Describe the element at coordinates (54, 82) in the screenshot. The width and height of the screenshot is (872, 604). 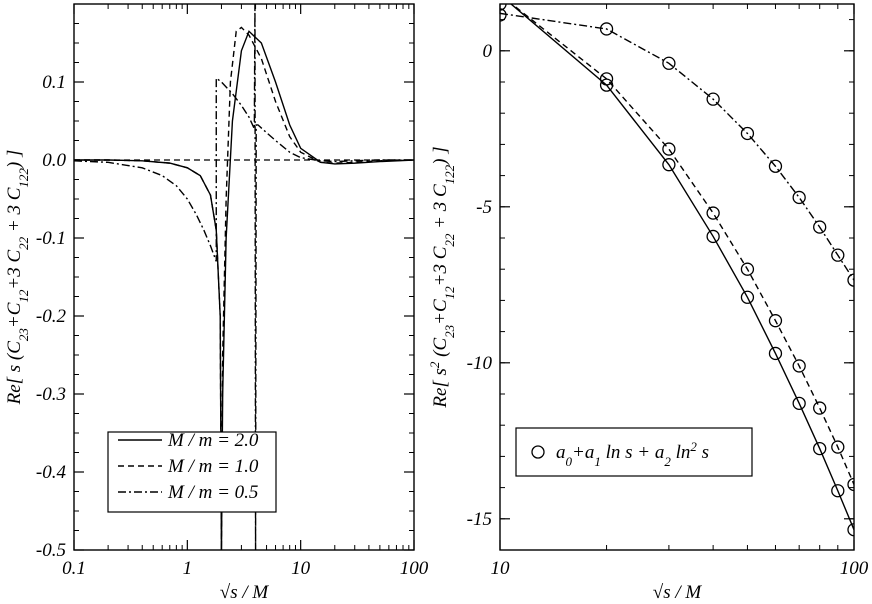
I see `y-tick-label: 0.1` at that location.